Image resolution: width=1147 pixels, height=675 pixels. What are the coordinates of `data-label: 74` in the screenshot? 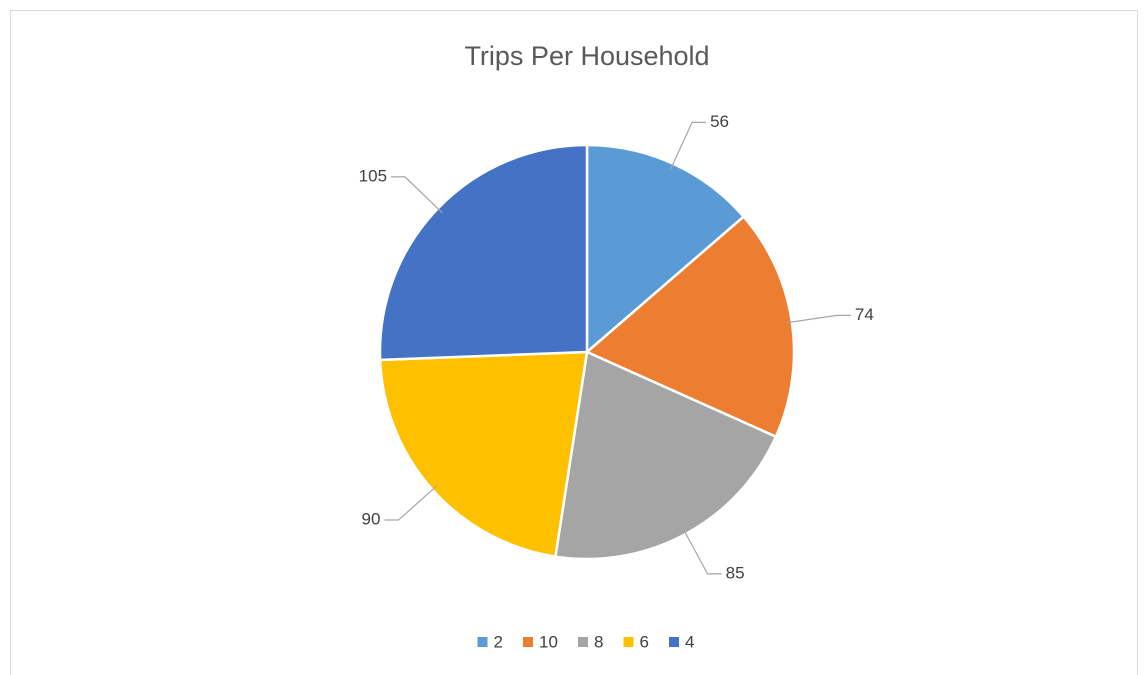 It's located at (864, 314).